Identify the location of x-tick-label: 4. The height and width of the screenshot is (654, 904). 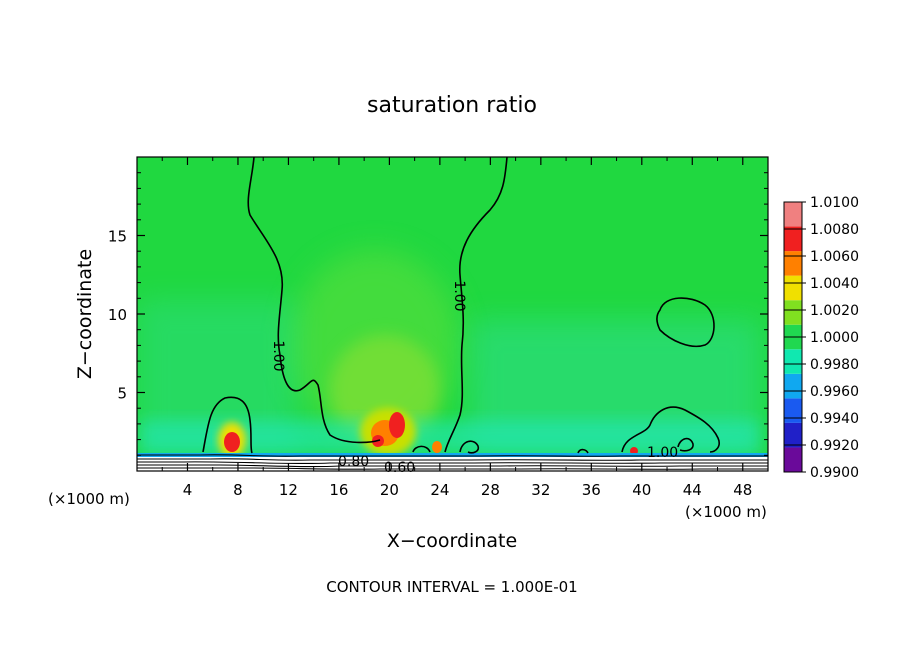
(188, 490).